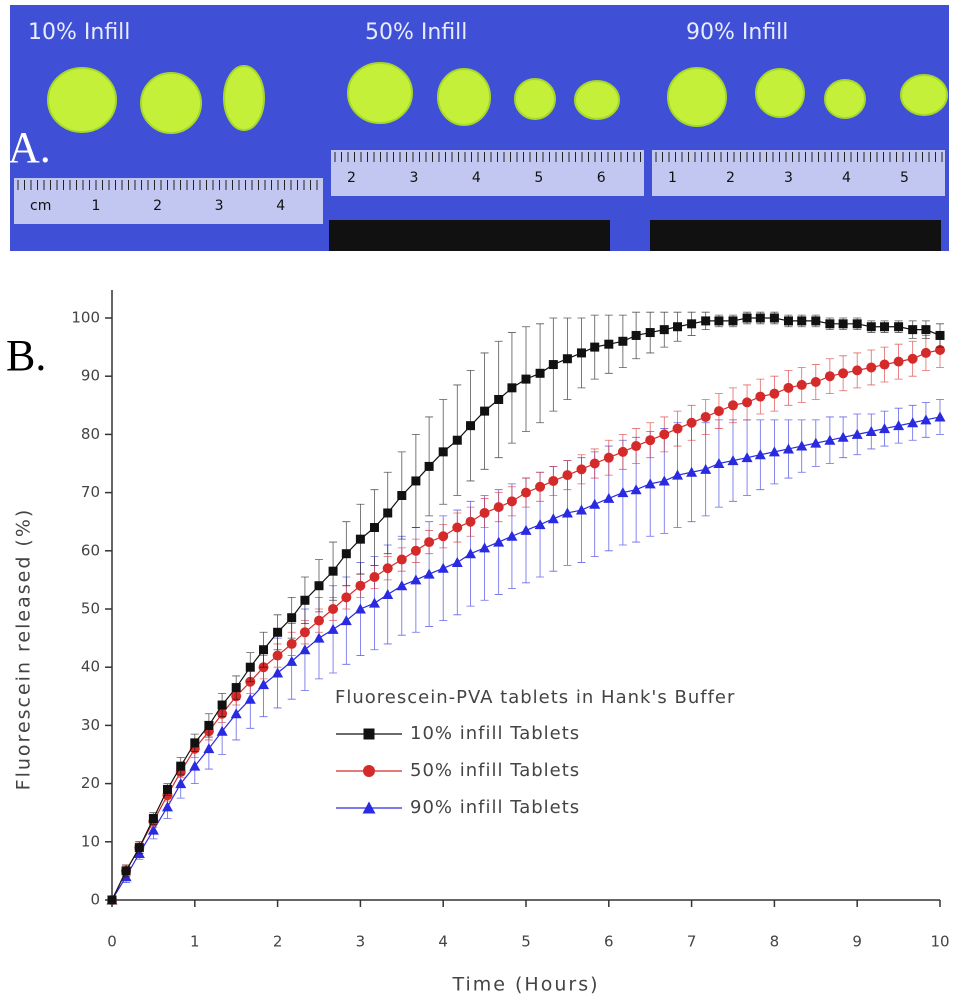 The height and width of the screenshot is (1001, 959). I want to click on ruler-label: 1, so click(96, 206).